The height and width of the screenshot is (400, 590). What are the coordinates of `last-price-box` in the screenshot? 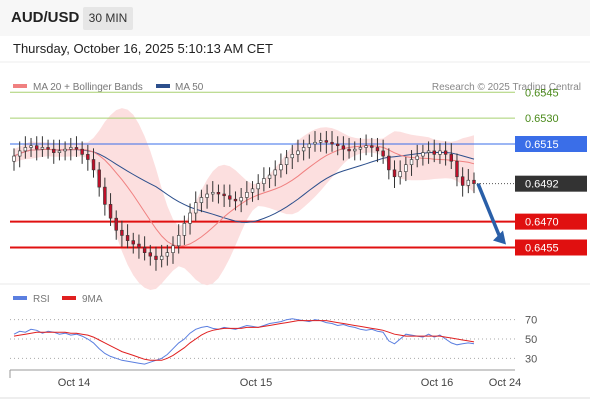 It's located at (551, 183).